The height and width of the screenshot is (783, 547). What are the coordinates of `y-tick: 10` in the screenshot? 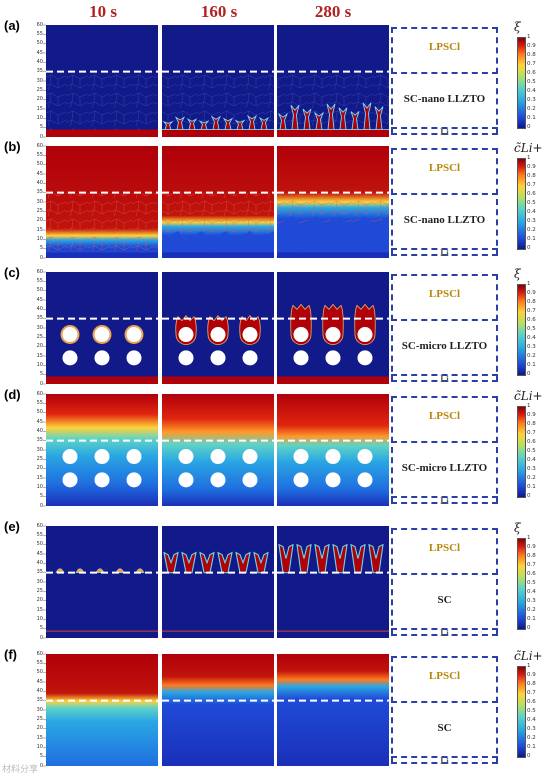 It's located at (39, 238).